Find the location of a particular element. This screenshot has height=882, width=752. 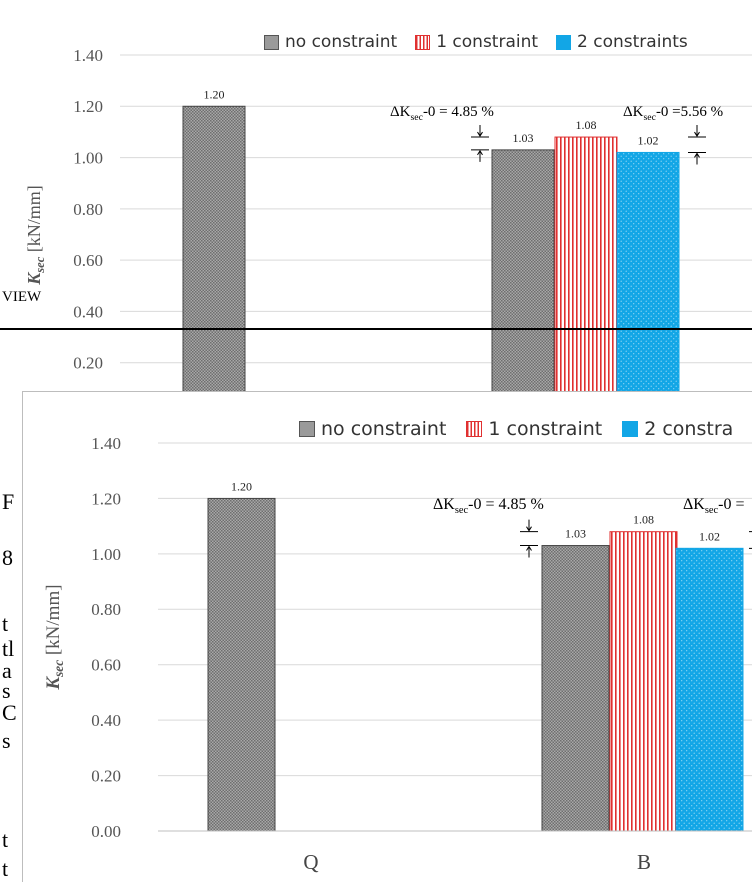

delta-annotation: ΔKsec-0 =5.56 % is located at coordinates (673, 113).